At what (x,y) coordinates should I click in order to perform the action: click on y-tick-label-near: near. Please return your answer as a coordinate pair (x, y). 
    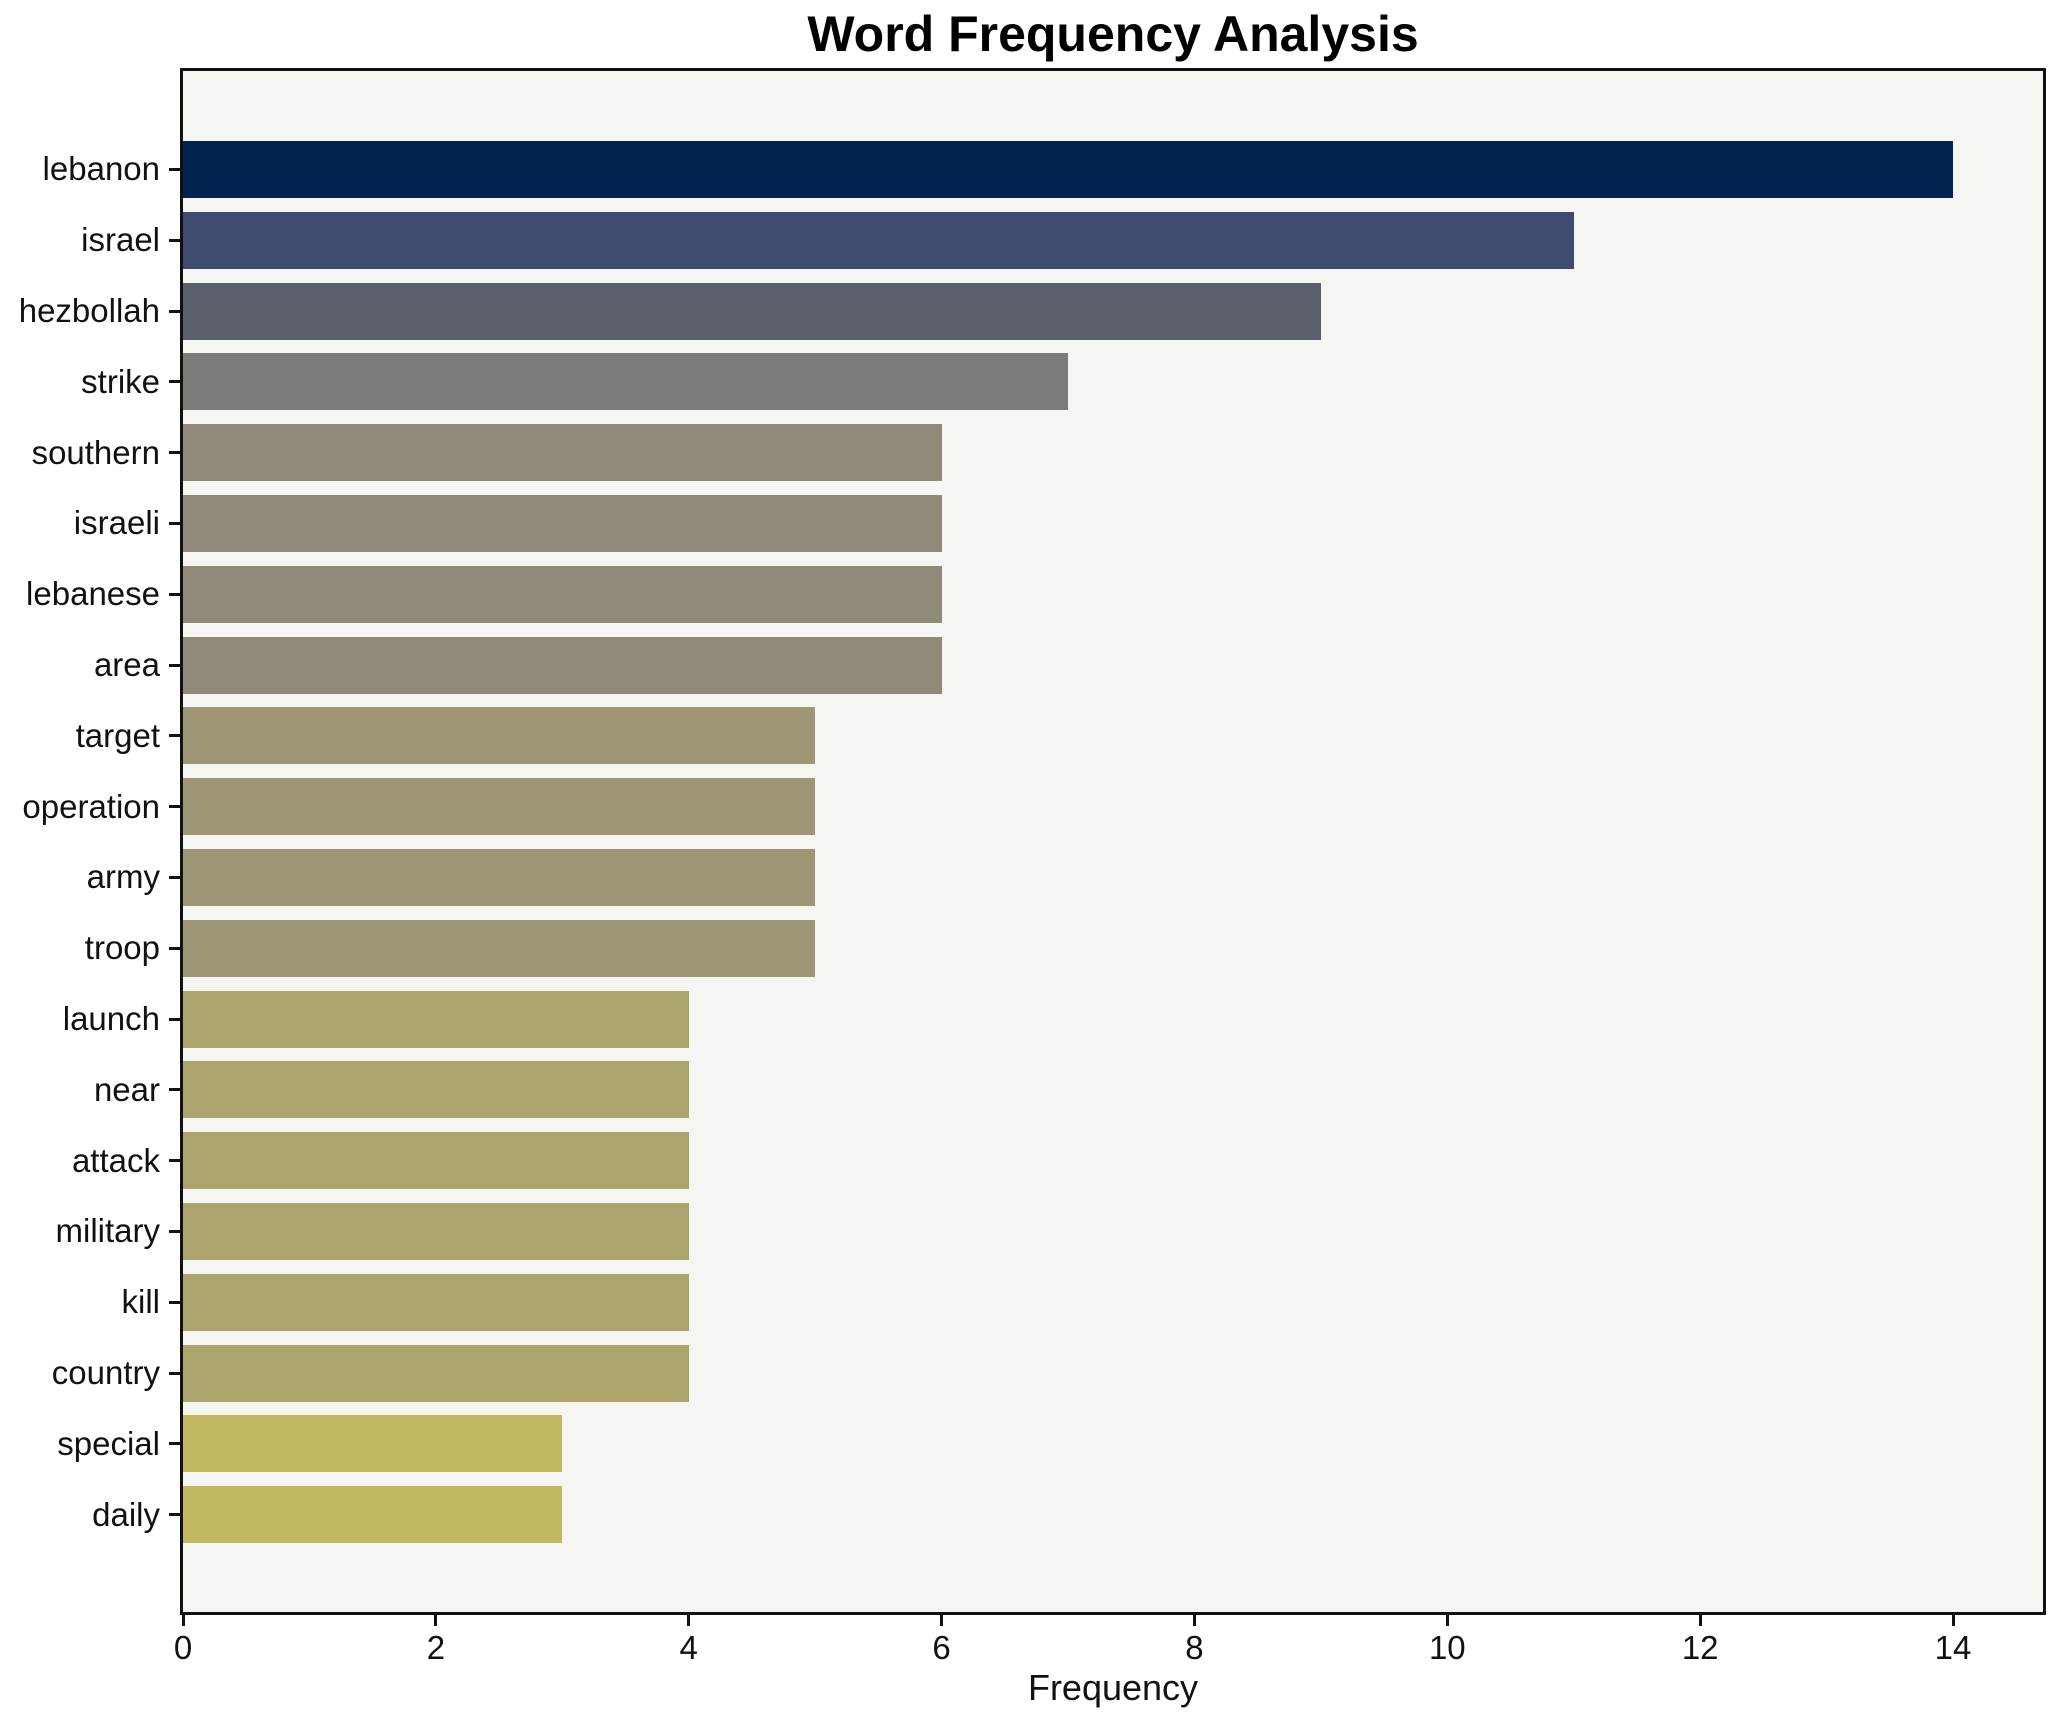
    Looking at the image, I should click on (126, 1089).